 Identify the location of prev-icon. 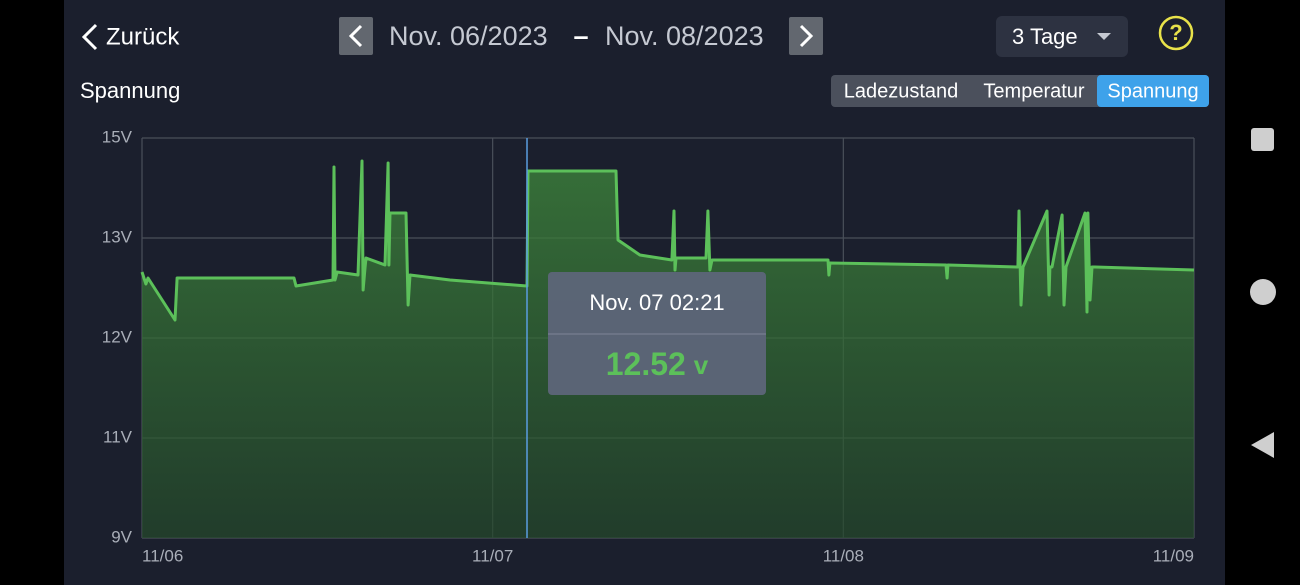
(355, 36).